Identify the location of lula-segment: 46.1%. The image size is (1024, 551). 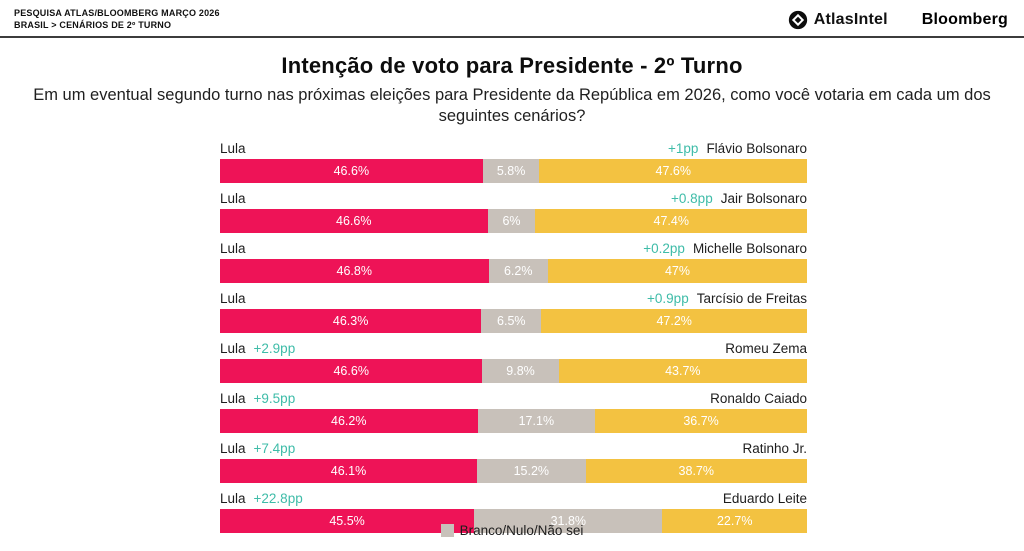
(349, 471).